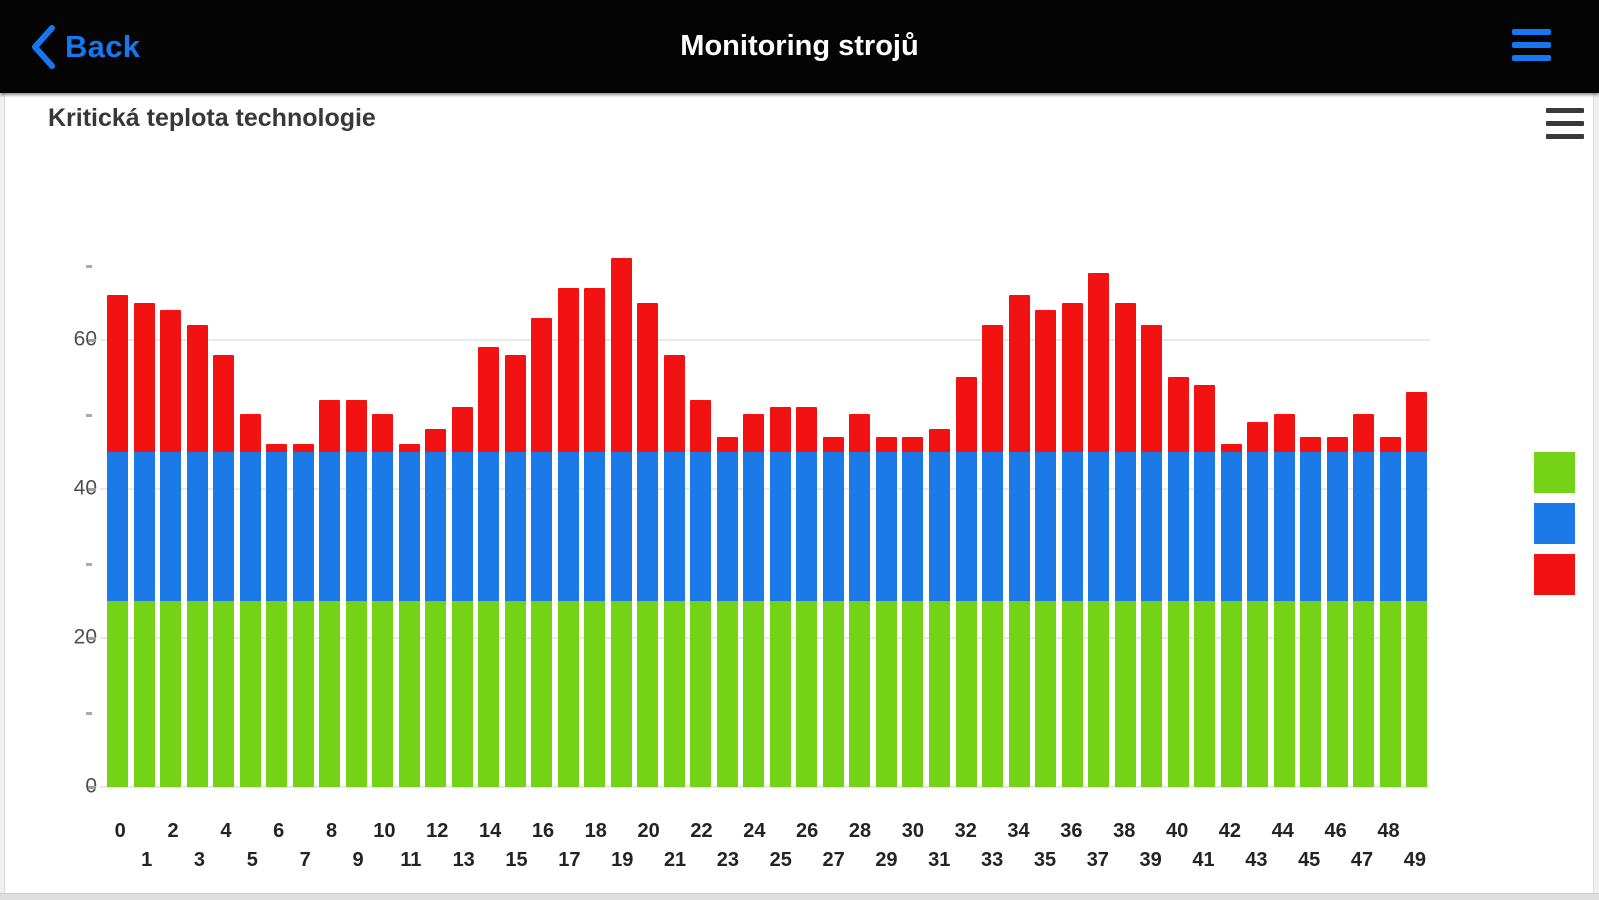 This screenshot has height=900, width=1599. I want to click on x-axis-label: 49, so click(1414, 860).